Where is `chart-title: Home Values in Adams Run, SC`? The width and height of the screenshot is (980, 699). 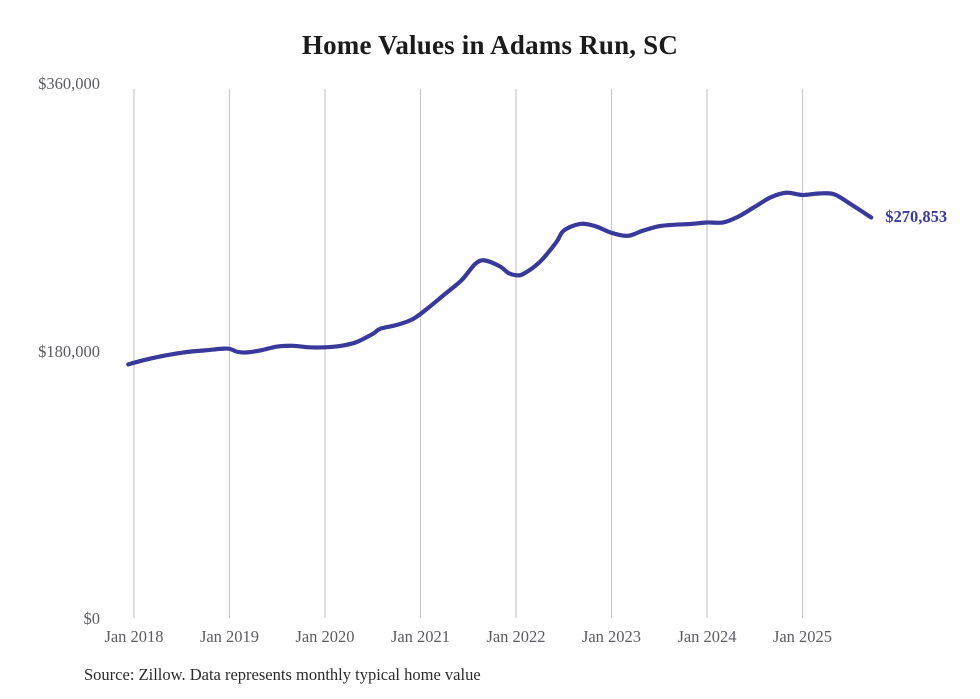
chart-title: Home Values in Adams Run, SC is located at coordinates (490, 45).